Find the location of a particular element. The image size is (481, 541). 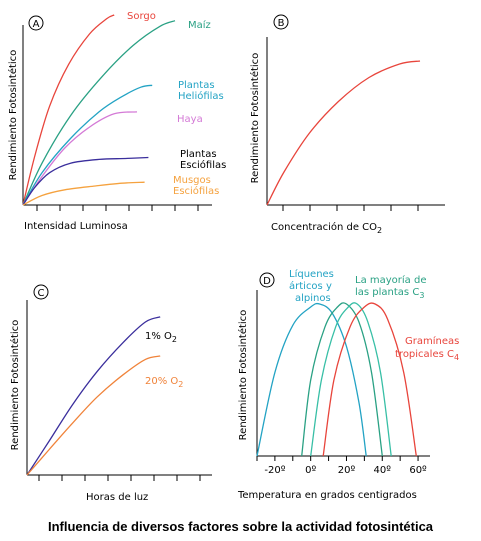

panel-d-badge is located at coordinates (267, 280).